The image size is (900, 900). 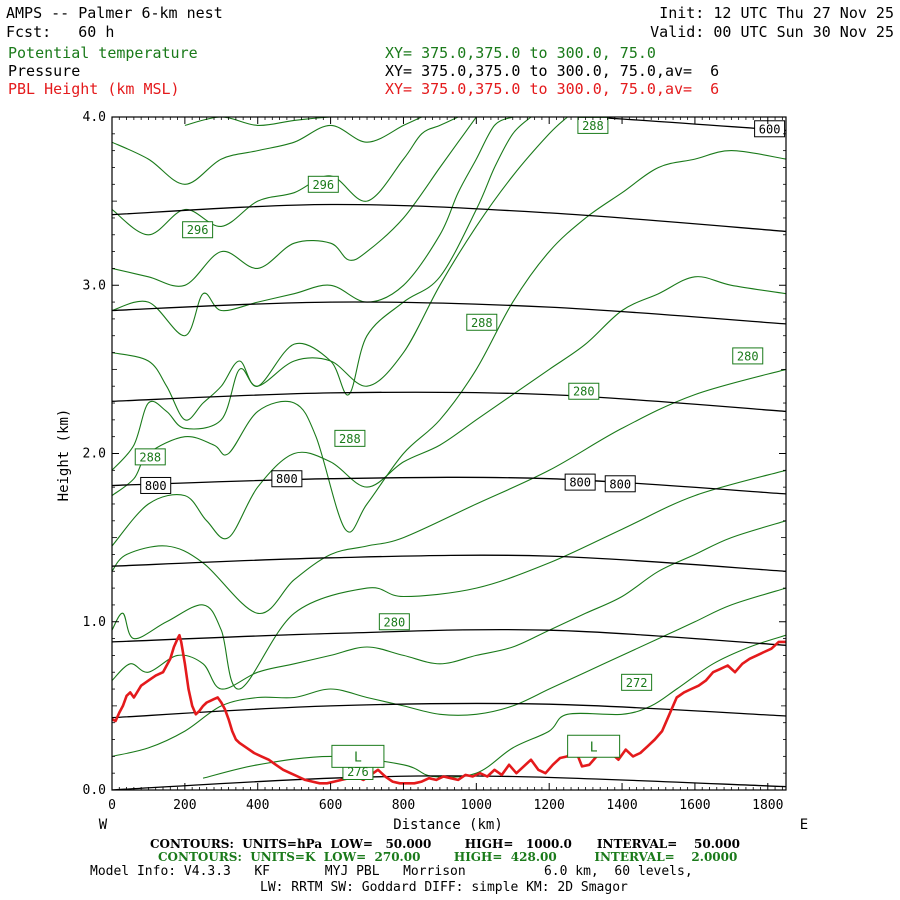 What do you see at coordinates (448, 825) in the screenshot?
I see `x-axis-label: Distance (km)` at bounding box center [448, 825].